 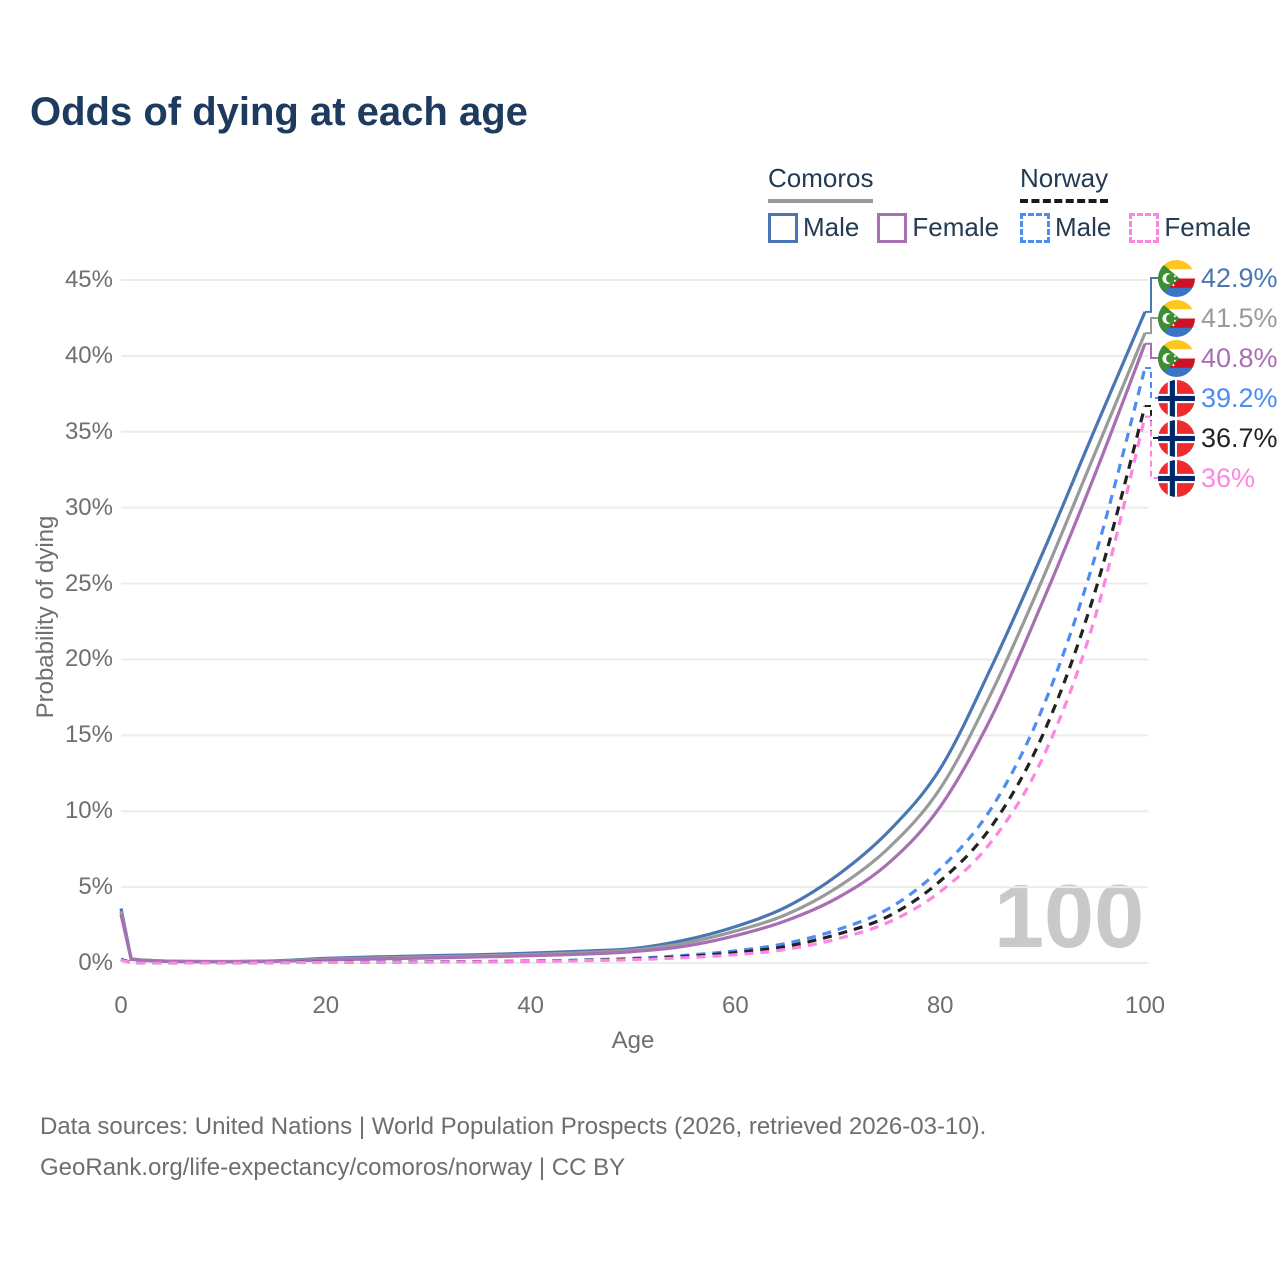 I want to click on y-tick-label: 20%, so click(x=88, y=659).